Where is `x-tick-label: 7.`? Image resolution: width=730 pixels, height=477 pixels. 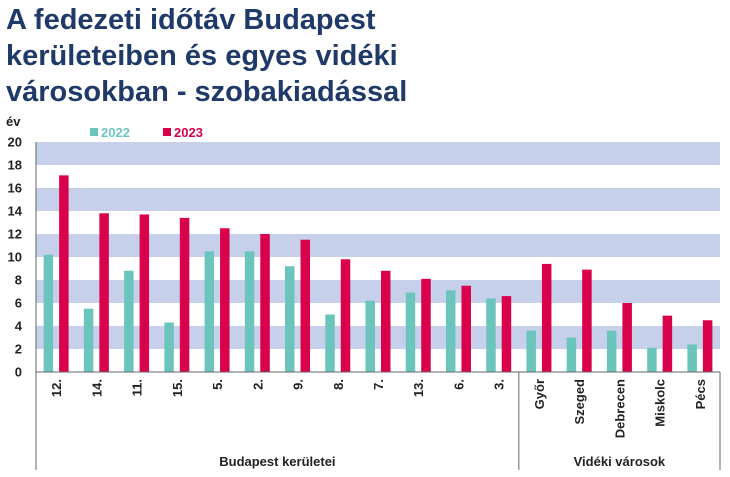
x-tick-label: 7. is located at coordinates (378, 384).